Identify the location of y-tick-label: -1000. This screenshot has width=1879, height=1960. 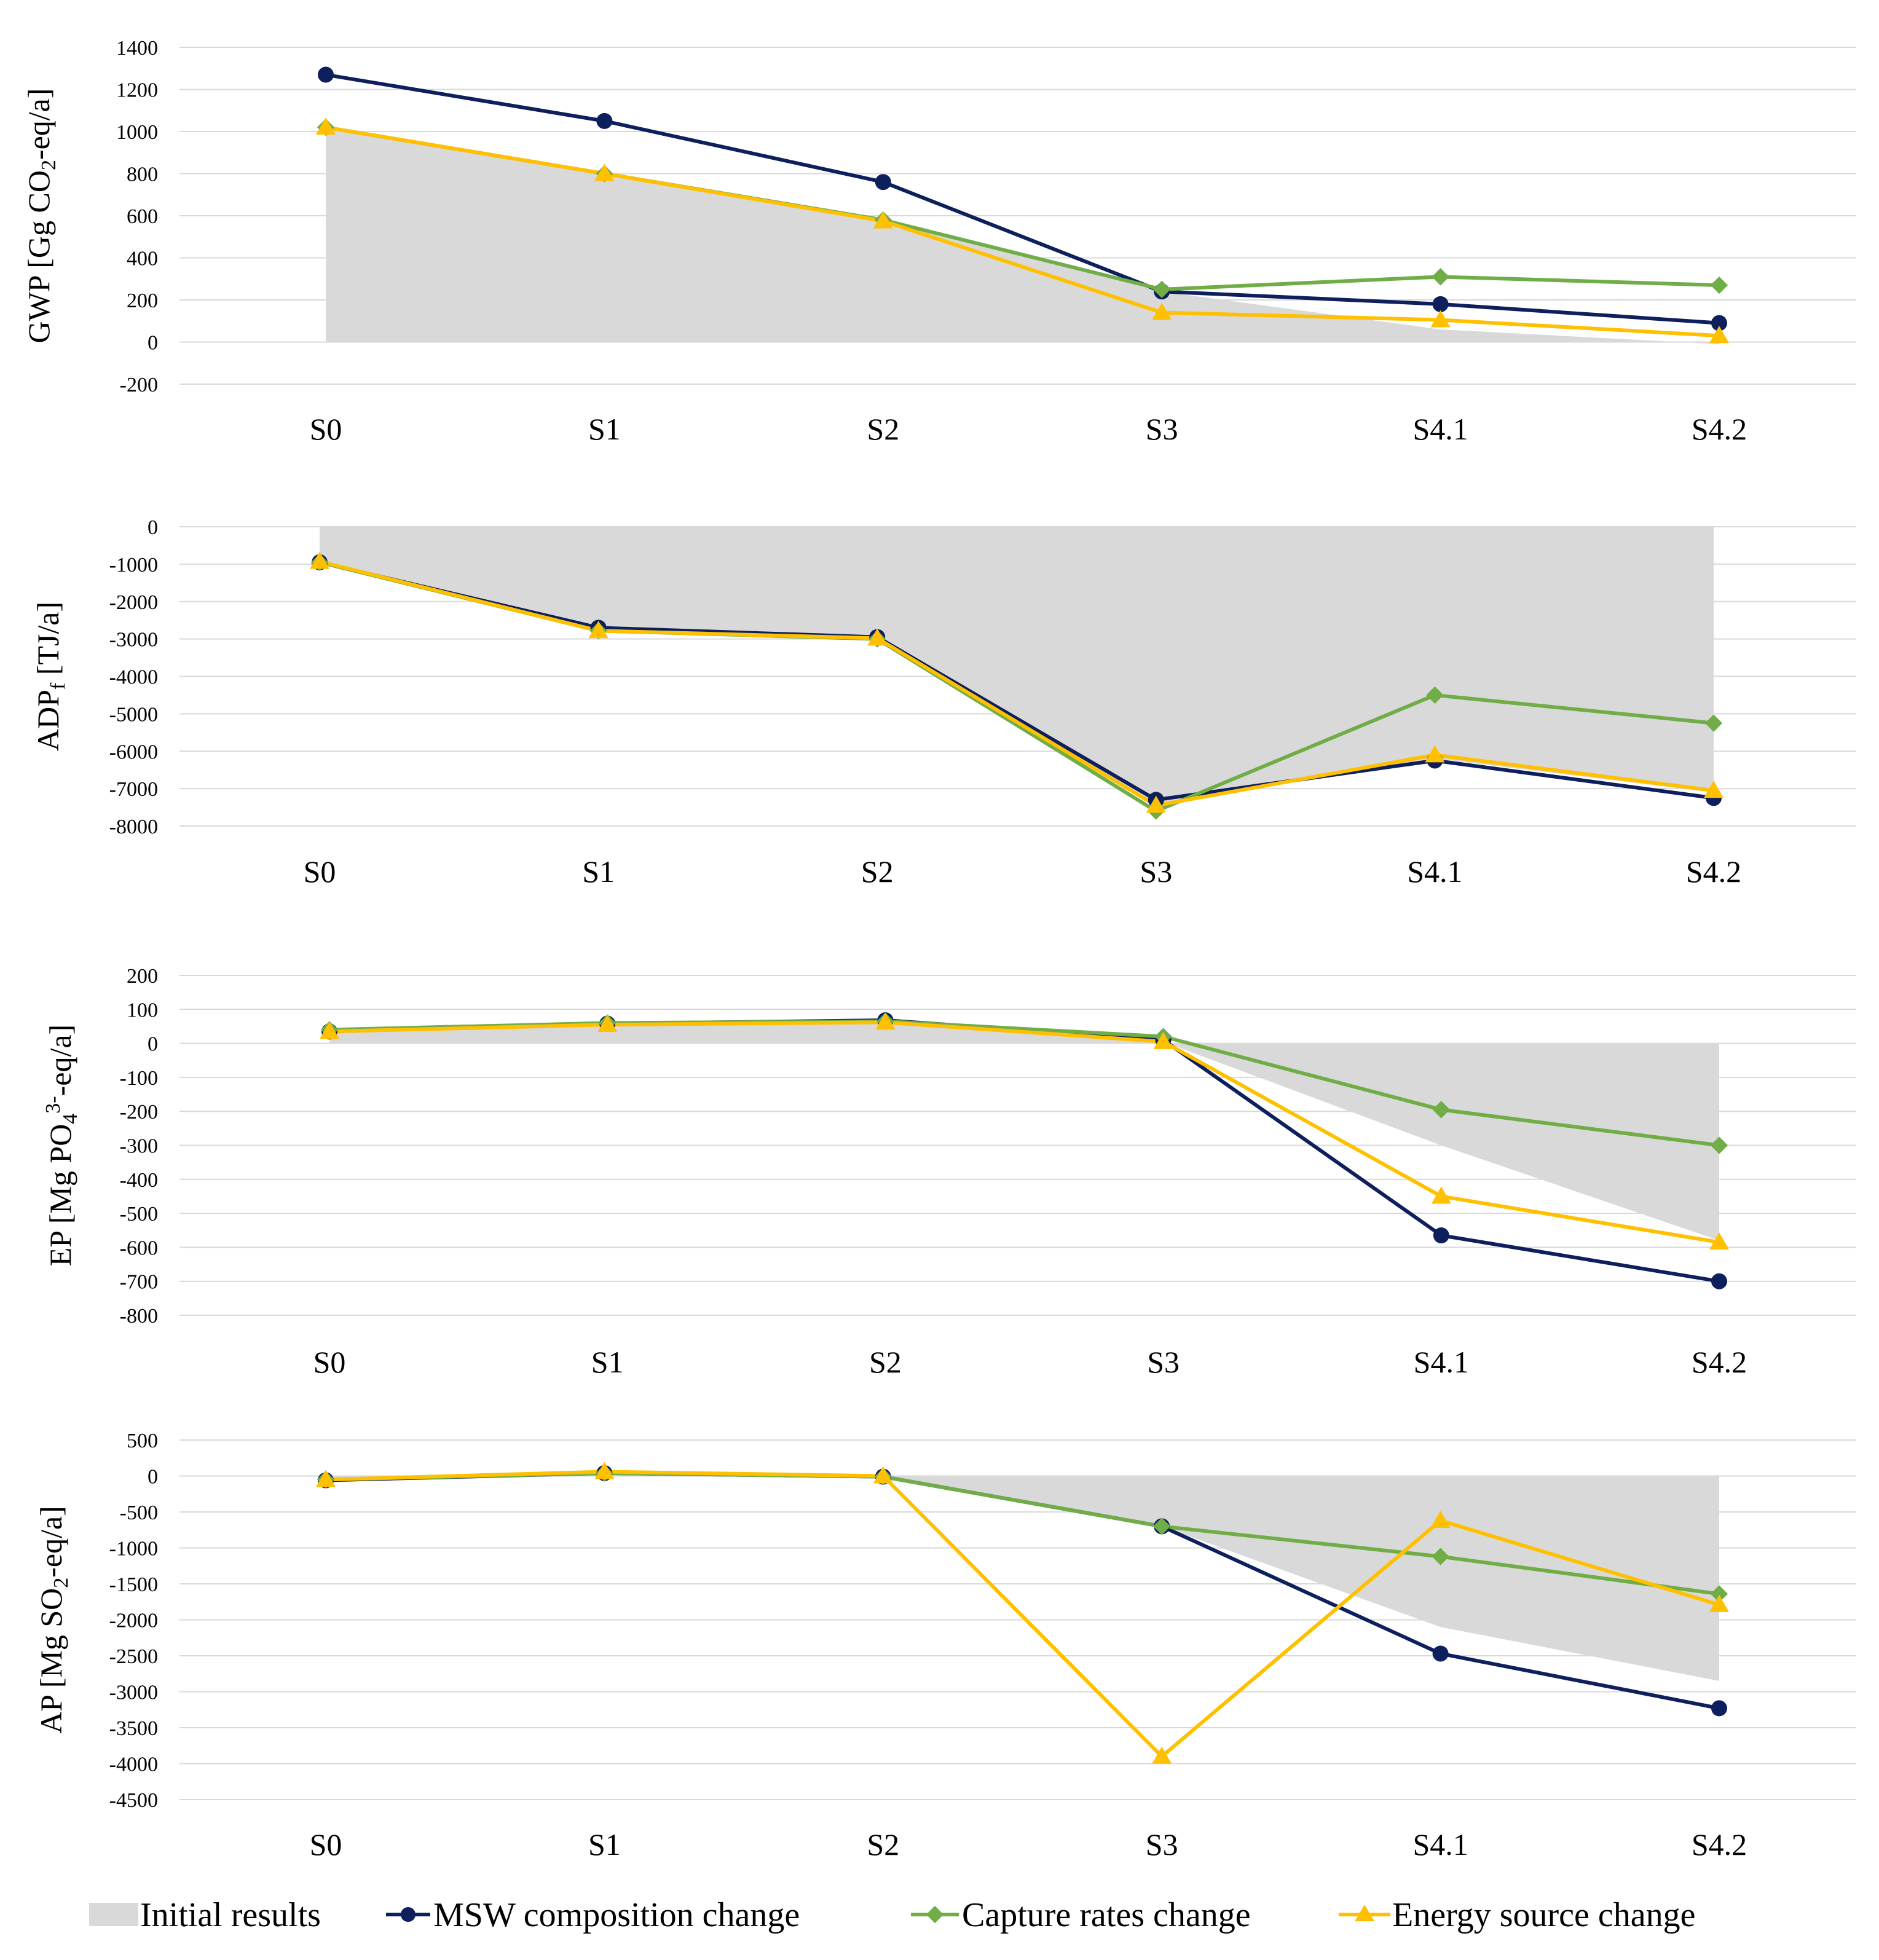
(133, 1550).